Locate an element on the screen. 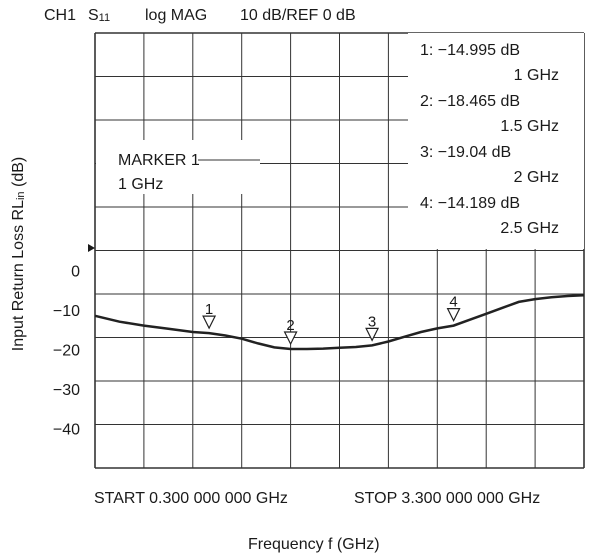  readout-frequency: 1.5 GHz is located at coordinates (529, 126).